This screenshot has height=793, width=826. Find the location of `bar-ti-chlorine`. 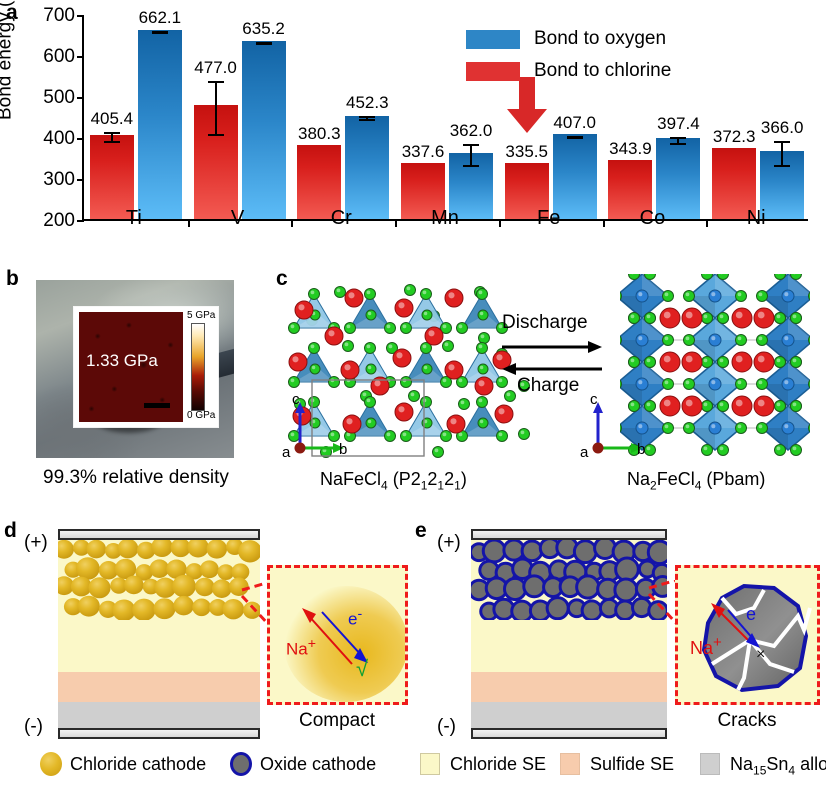

bar-ti-chlorine is located at coordinates (111, 176).